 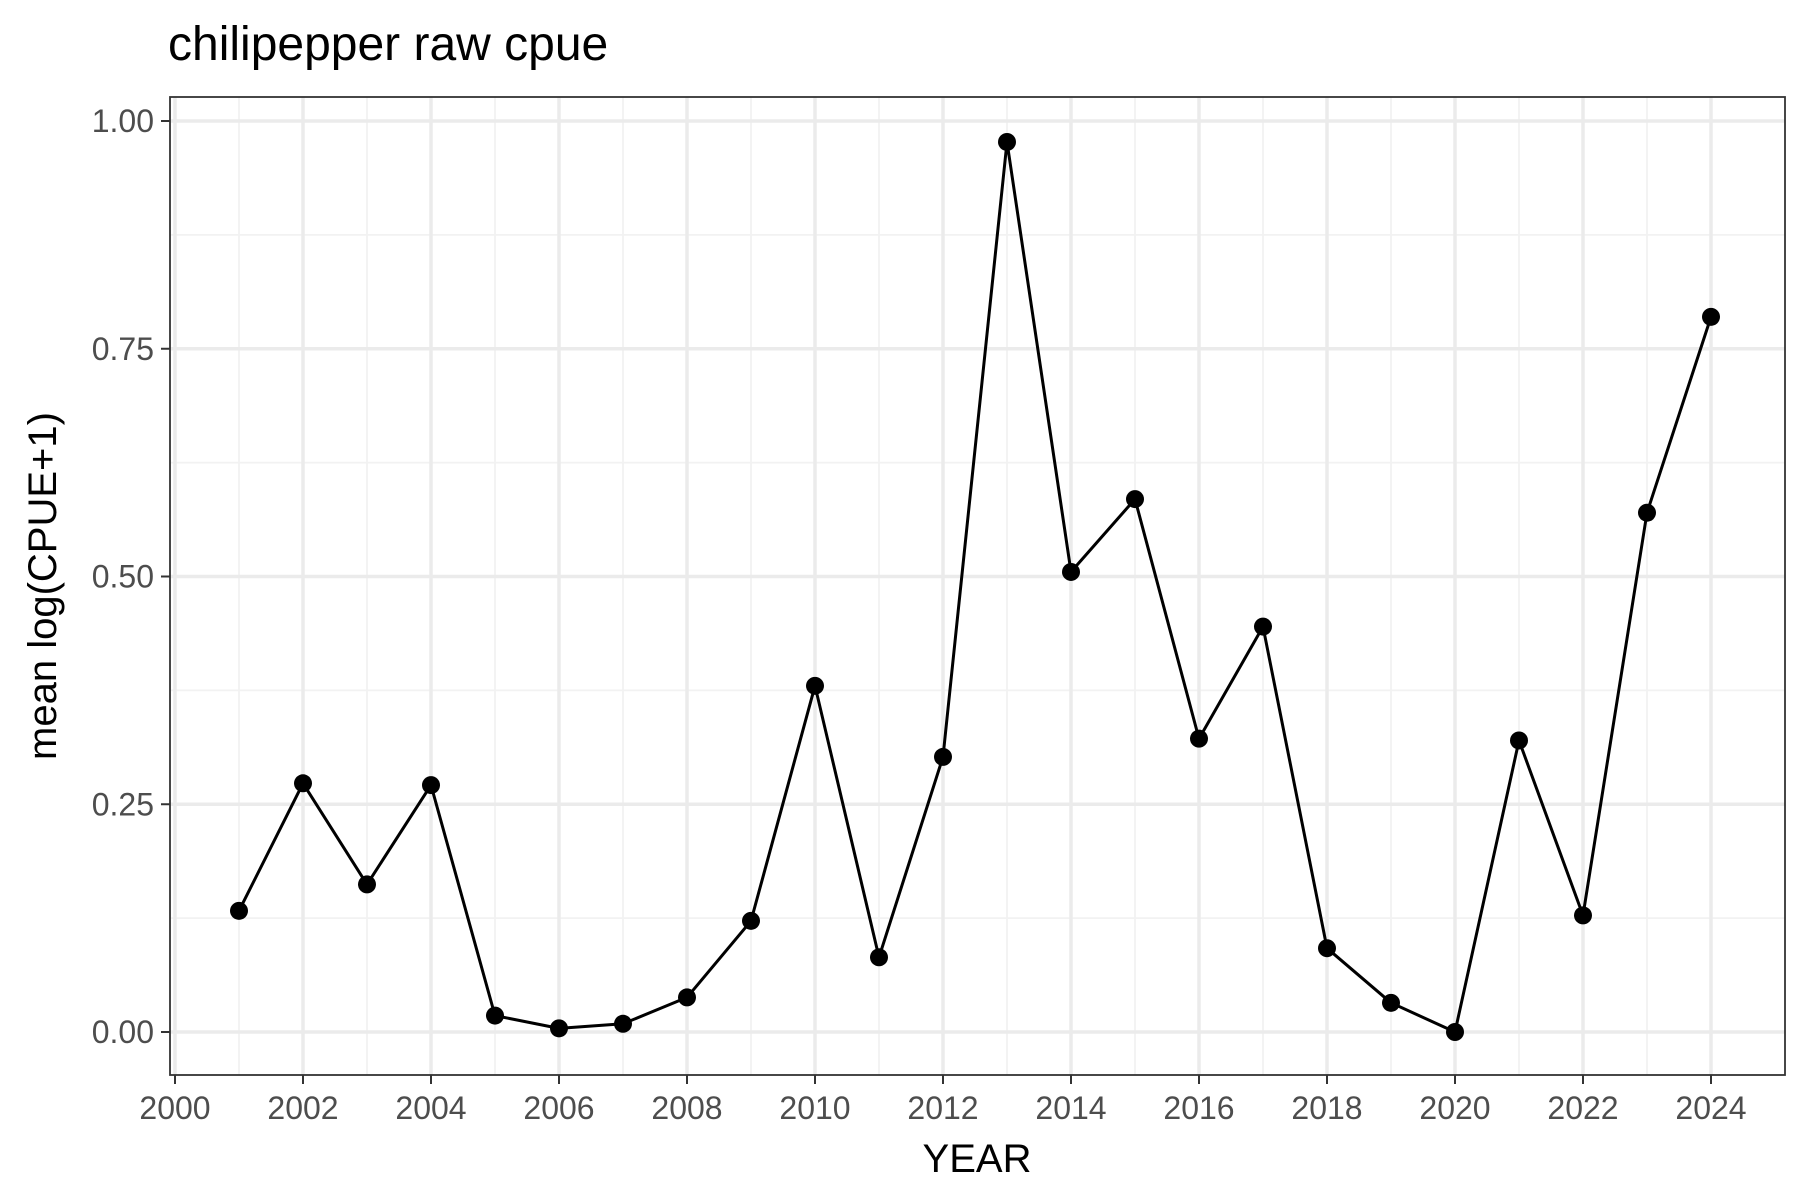 I want to click on y-axis-title: mean log(CPUE+1), so click(x=43, y=586).